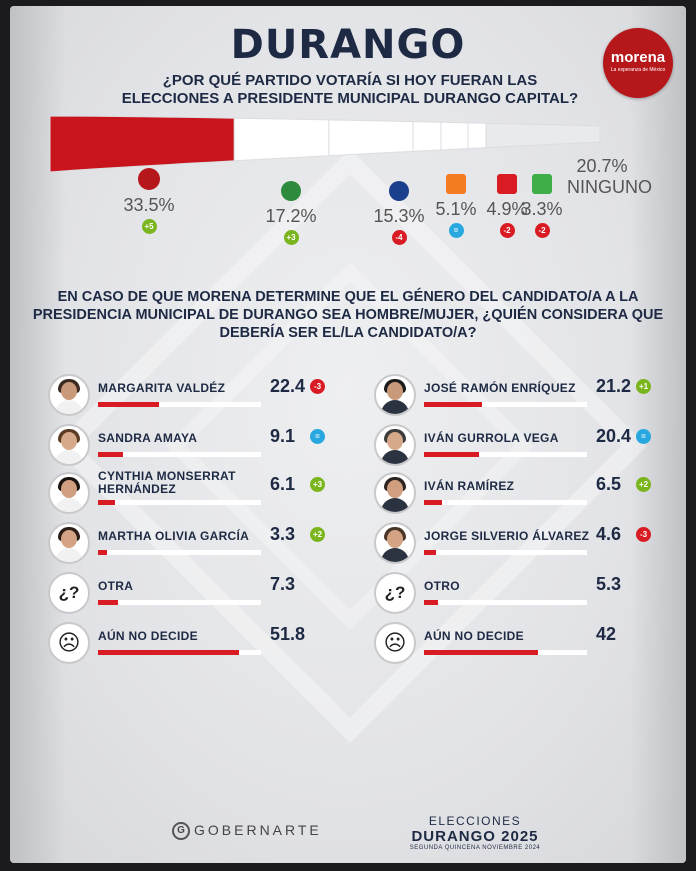 This screenshot has height=871, width=696. What do you see at coordinates (475, 848) in the screenshot?
I see `footer-line-3: SEGUNDA QUINCENA NOVIEMBRE 2024` at bounding box center [475, 848].